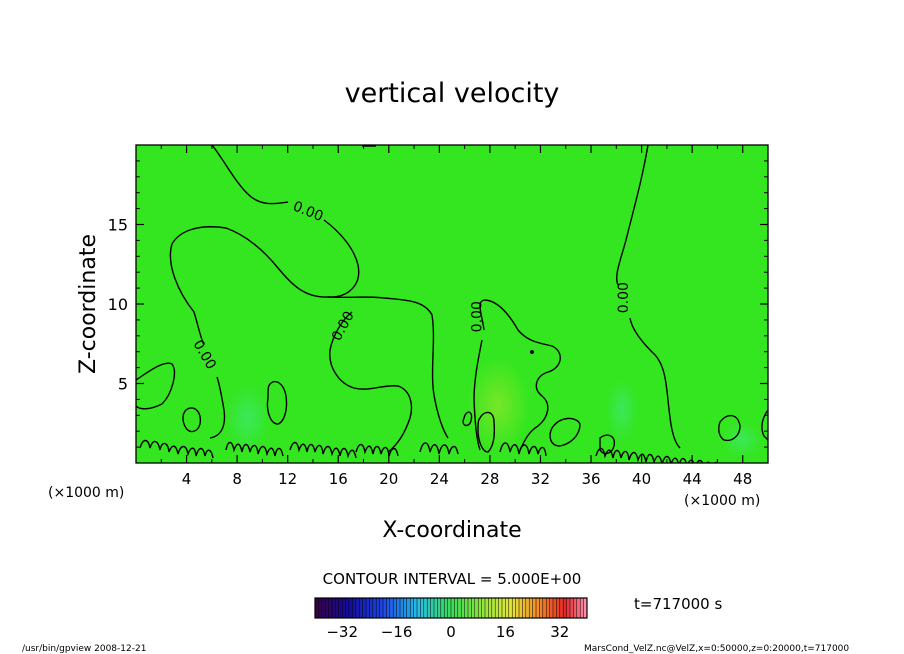  Describe the element at coordinates (590, 479) in the screenshot. I see `x-tick-label: 36` at that location.